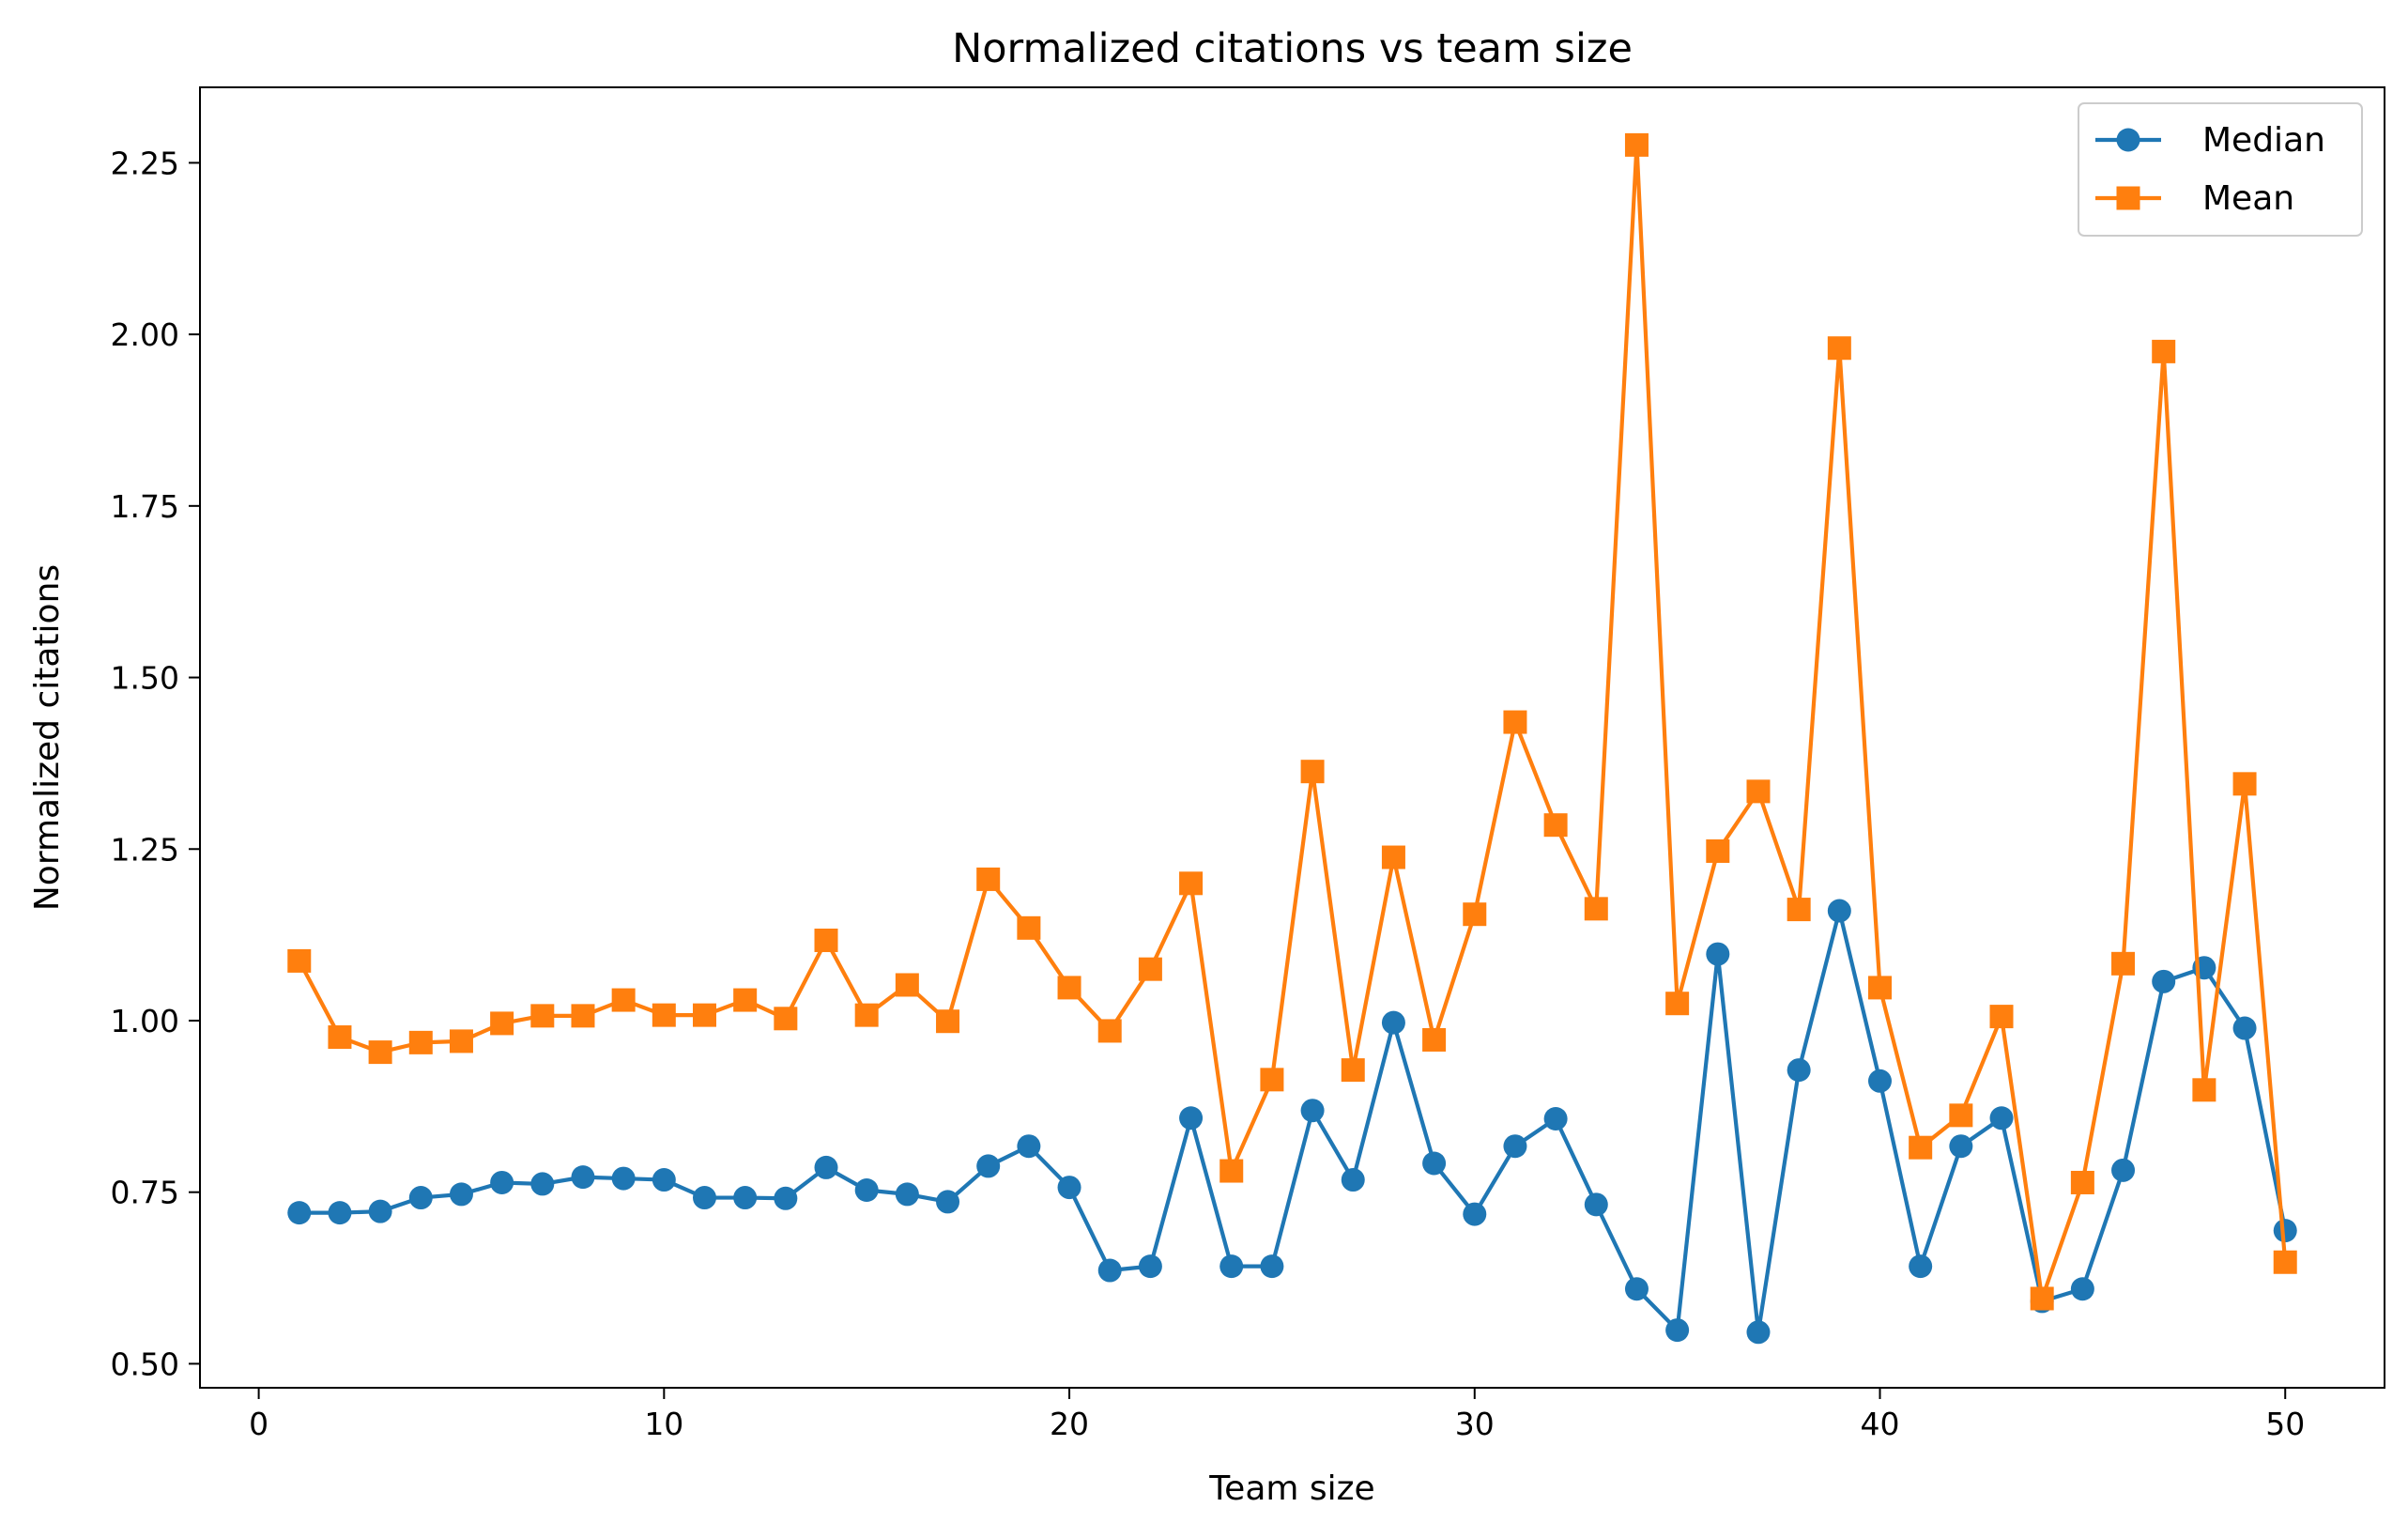 Image resolution: width=2408 pixels, height=1538 pixels. Describe the element at coordinates (145, 163) in the screenshot. I see `y-tick-label: 2.25` at that location.